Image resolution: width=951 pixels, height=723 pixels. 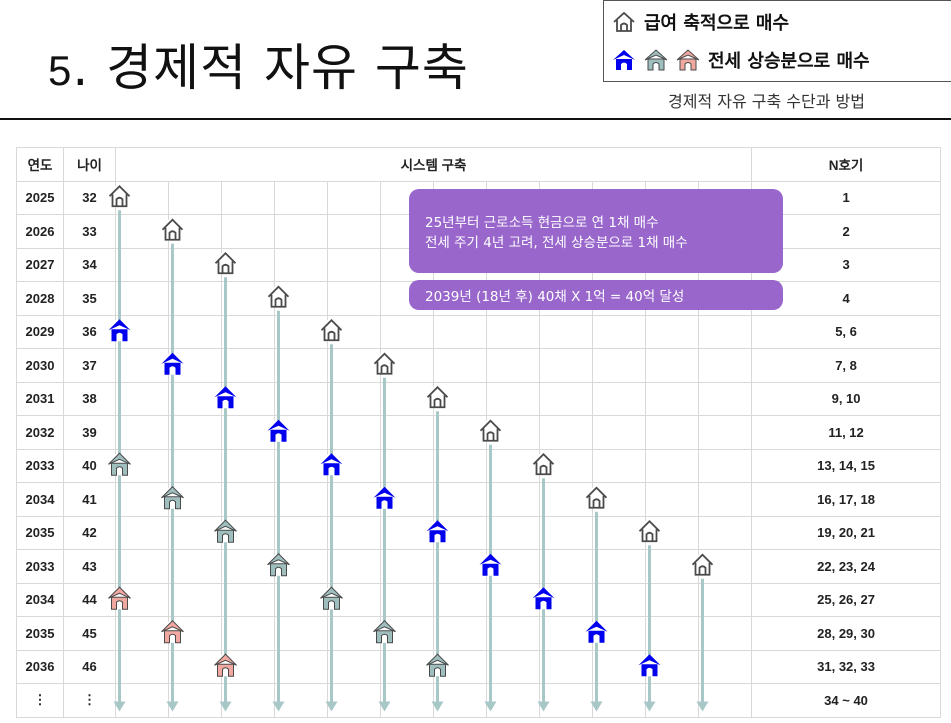 What do you see at coordinates (89, 231) in the screenshot?
I see `cell-age: 33` at bounding box center [89, 231].